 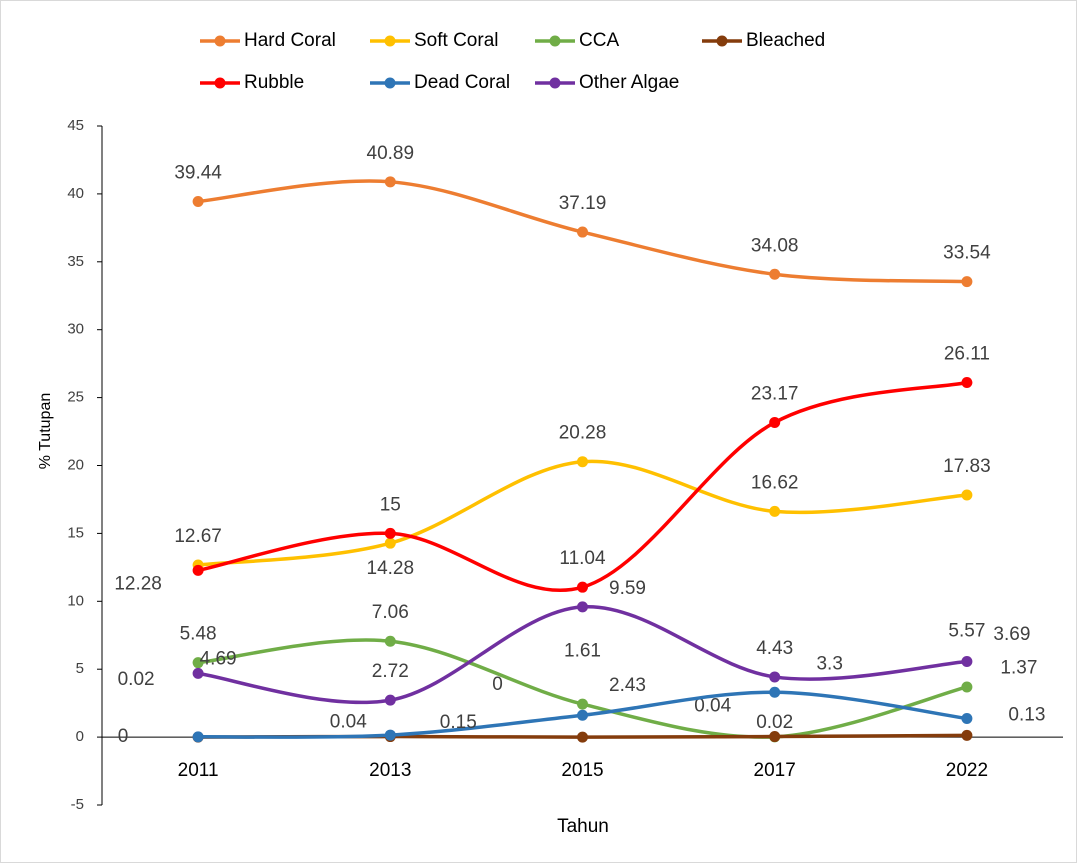 What do you see at coordinates (198, 173) in the screenshot?
I see `data-label: 39.44` at bounding box center [198, 173].